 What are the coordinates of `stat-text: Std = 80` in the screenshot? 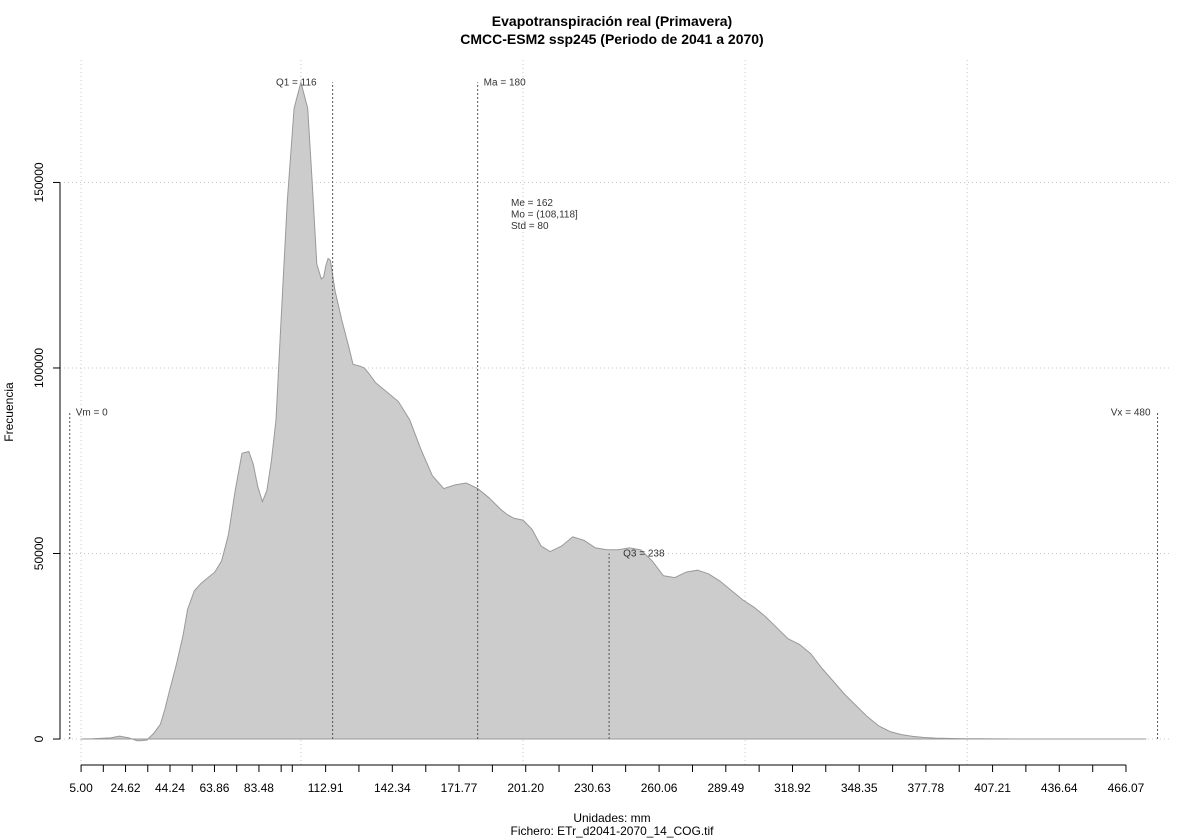 It's located at (530, 226).